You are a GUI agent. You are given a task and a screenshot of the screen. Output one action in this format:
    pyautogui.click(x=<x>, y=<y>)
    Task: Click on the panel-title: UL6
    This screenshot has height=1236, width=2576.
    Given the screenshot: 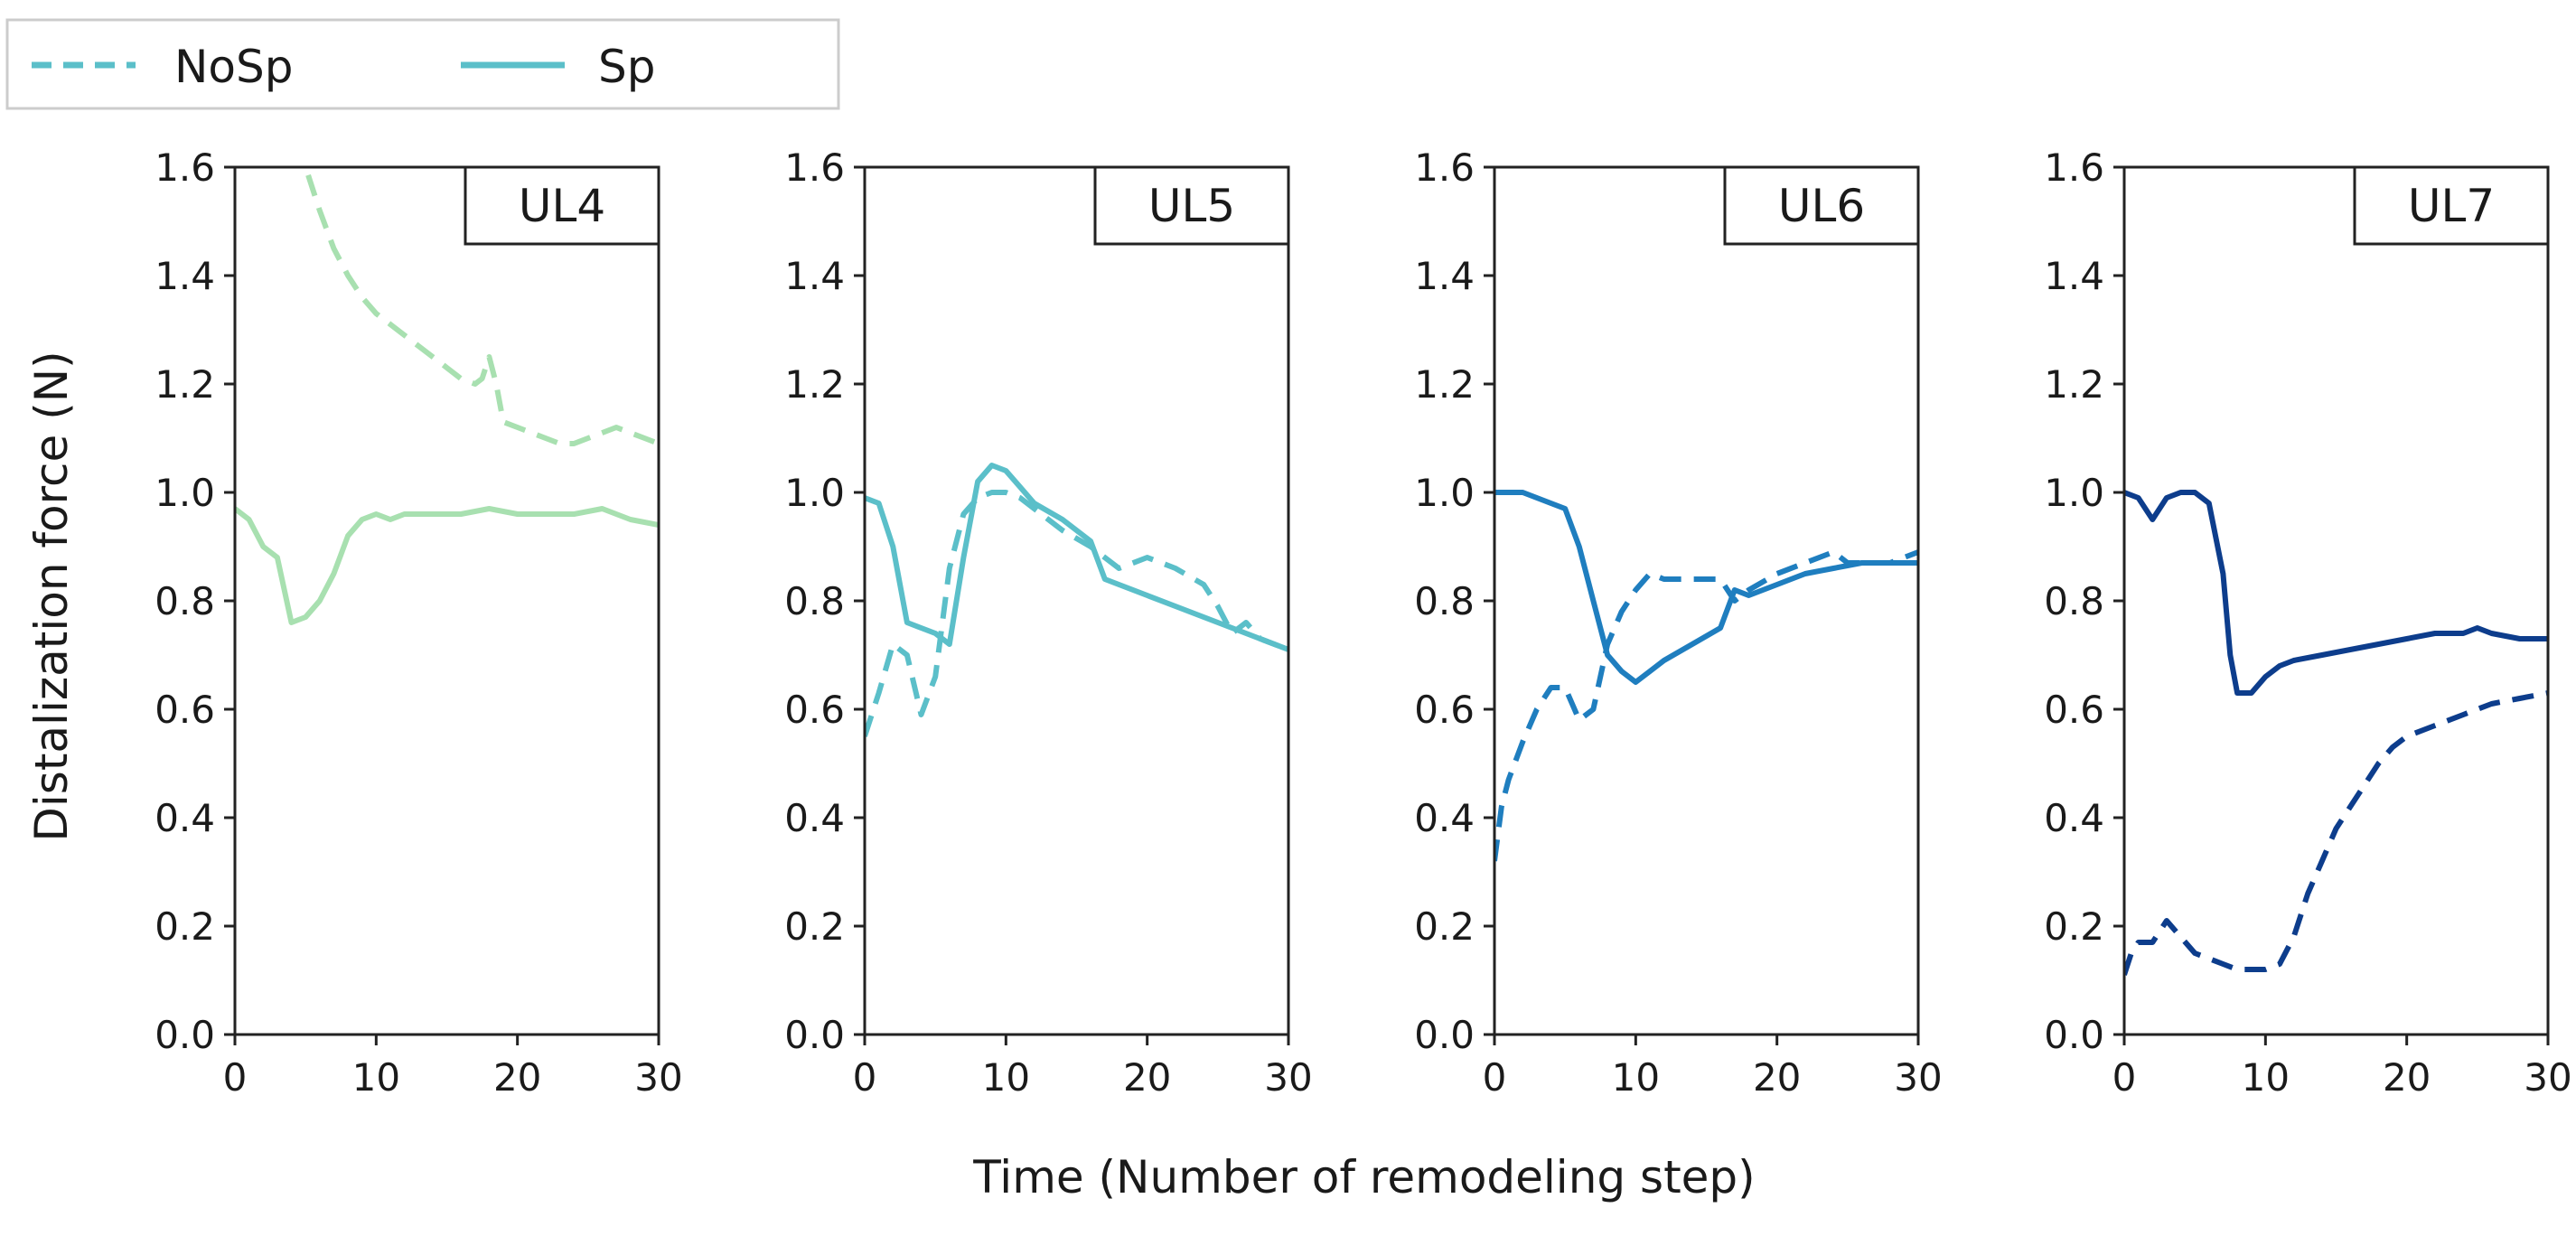 What is the action you would take?
    pyautogui.click(x=1821, y=206)
    